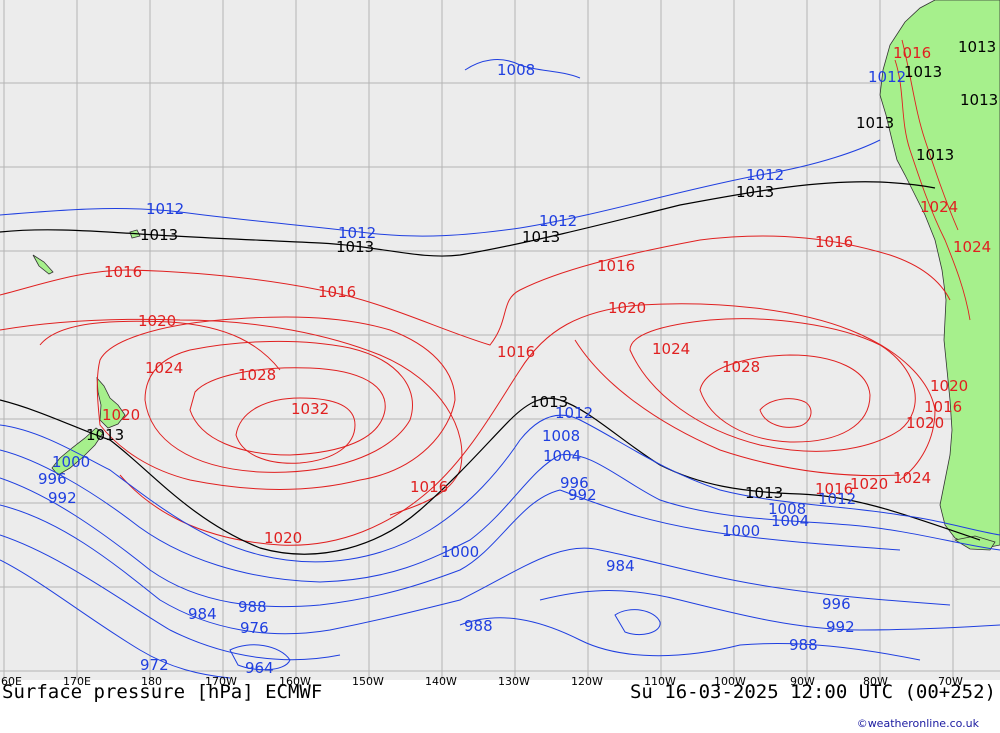  What do you see at coordinates (77, 681) in the screenshot?
I see `longitude-tick: 170E` at bounding box center [77, 681].